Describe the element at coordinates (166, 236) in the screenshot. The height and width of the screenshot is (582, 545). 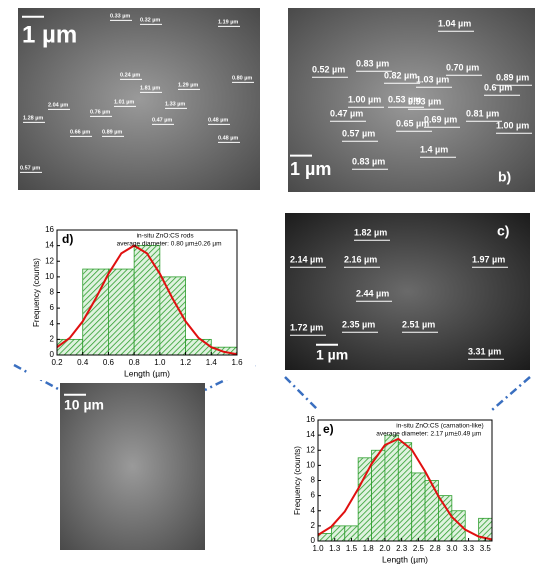
I see `annotation: in-situ ZnO:CS rods` at that location.